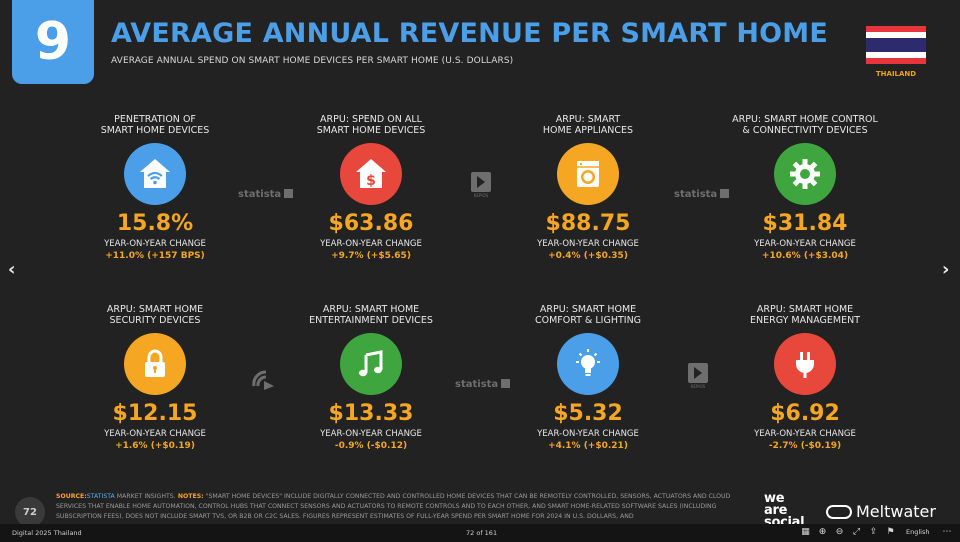  What do you see at coordinates (839, 511) in the screenshot?
I see `meltwater-logo-icon` at bounding box center [839, 511].